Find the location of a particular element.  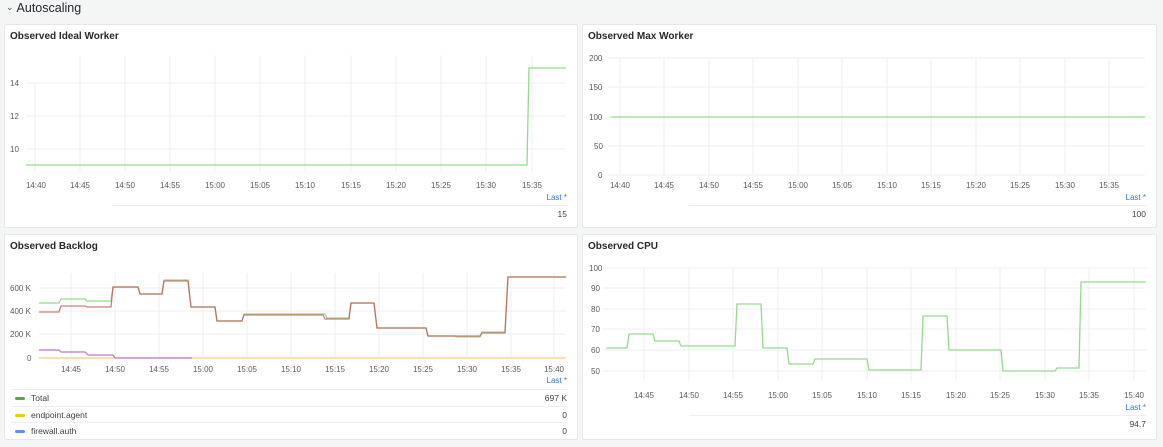

svg-text: 400 K is located at coordinates (21, 311).